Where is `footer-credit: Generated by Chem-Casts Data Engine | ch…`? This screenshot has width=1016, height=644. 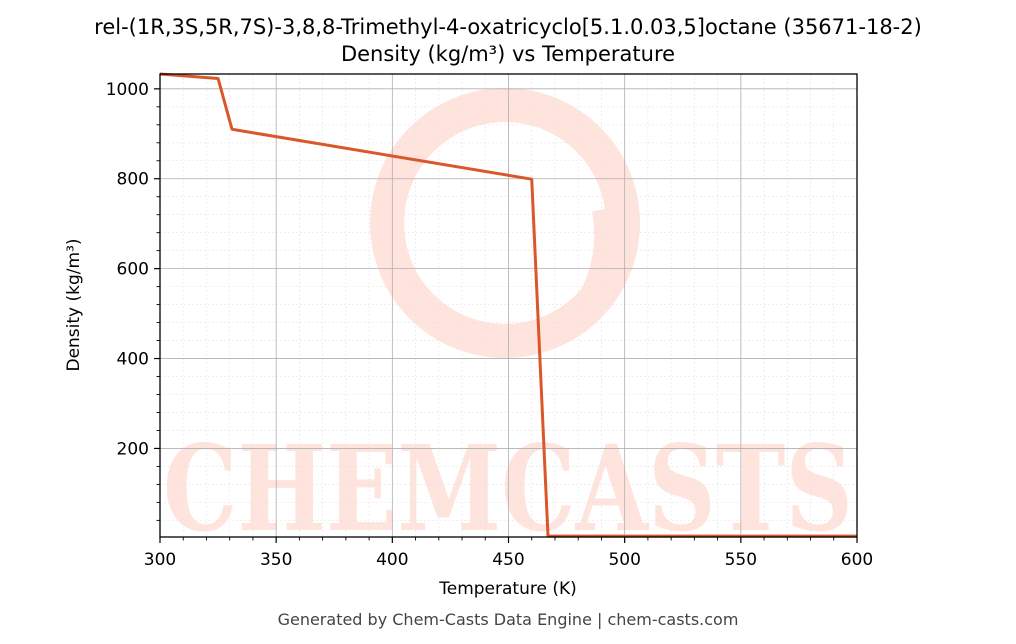 footer-credit: Generated by Chem-Casts Data Engine | ch… is located at coordinates (508, 619).